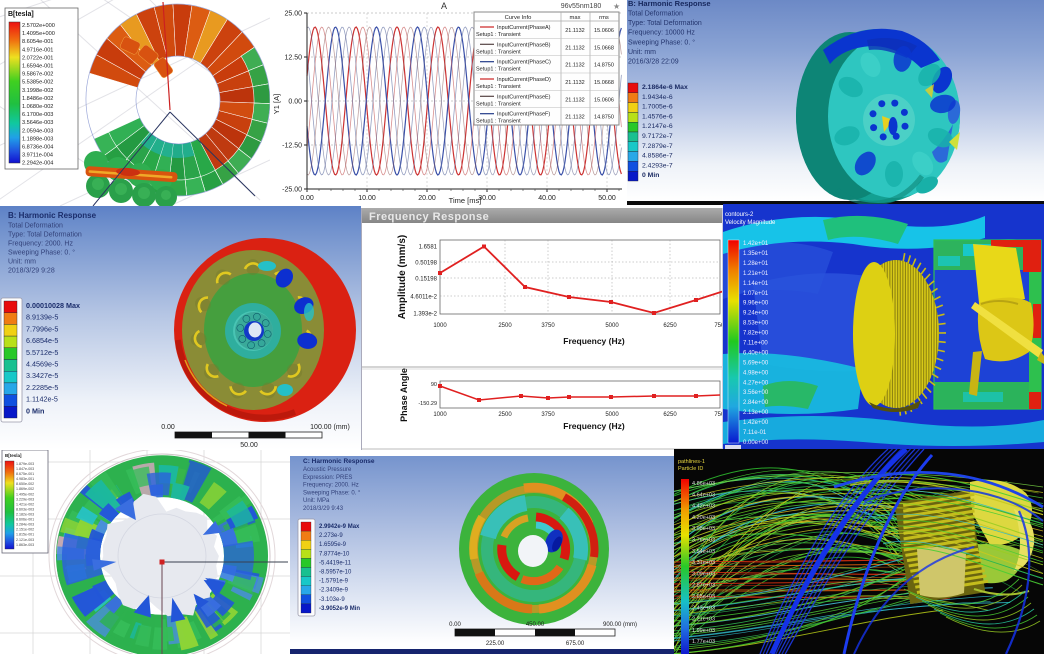 This screenshot has height=654, width=1044. What do you see at coordinates (657, 126) in the screenshot?
I see `svg-text: 1.2147e-6` at bounding box center [657, 126].